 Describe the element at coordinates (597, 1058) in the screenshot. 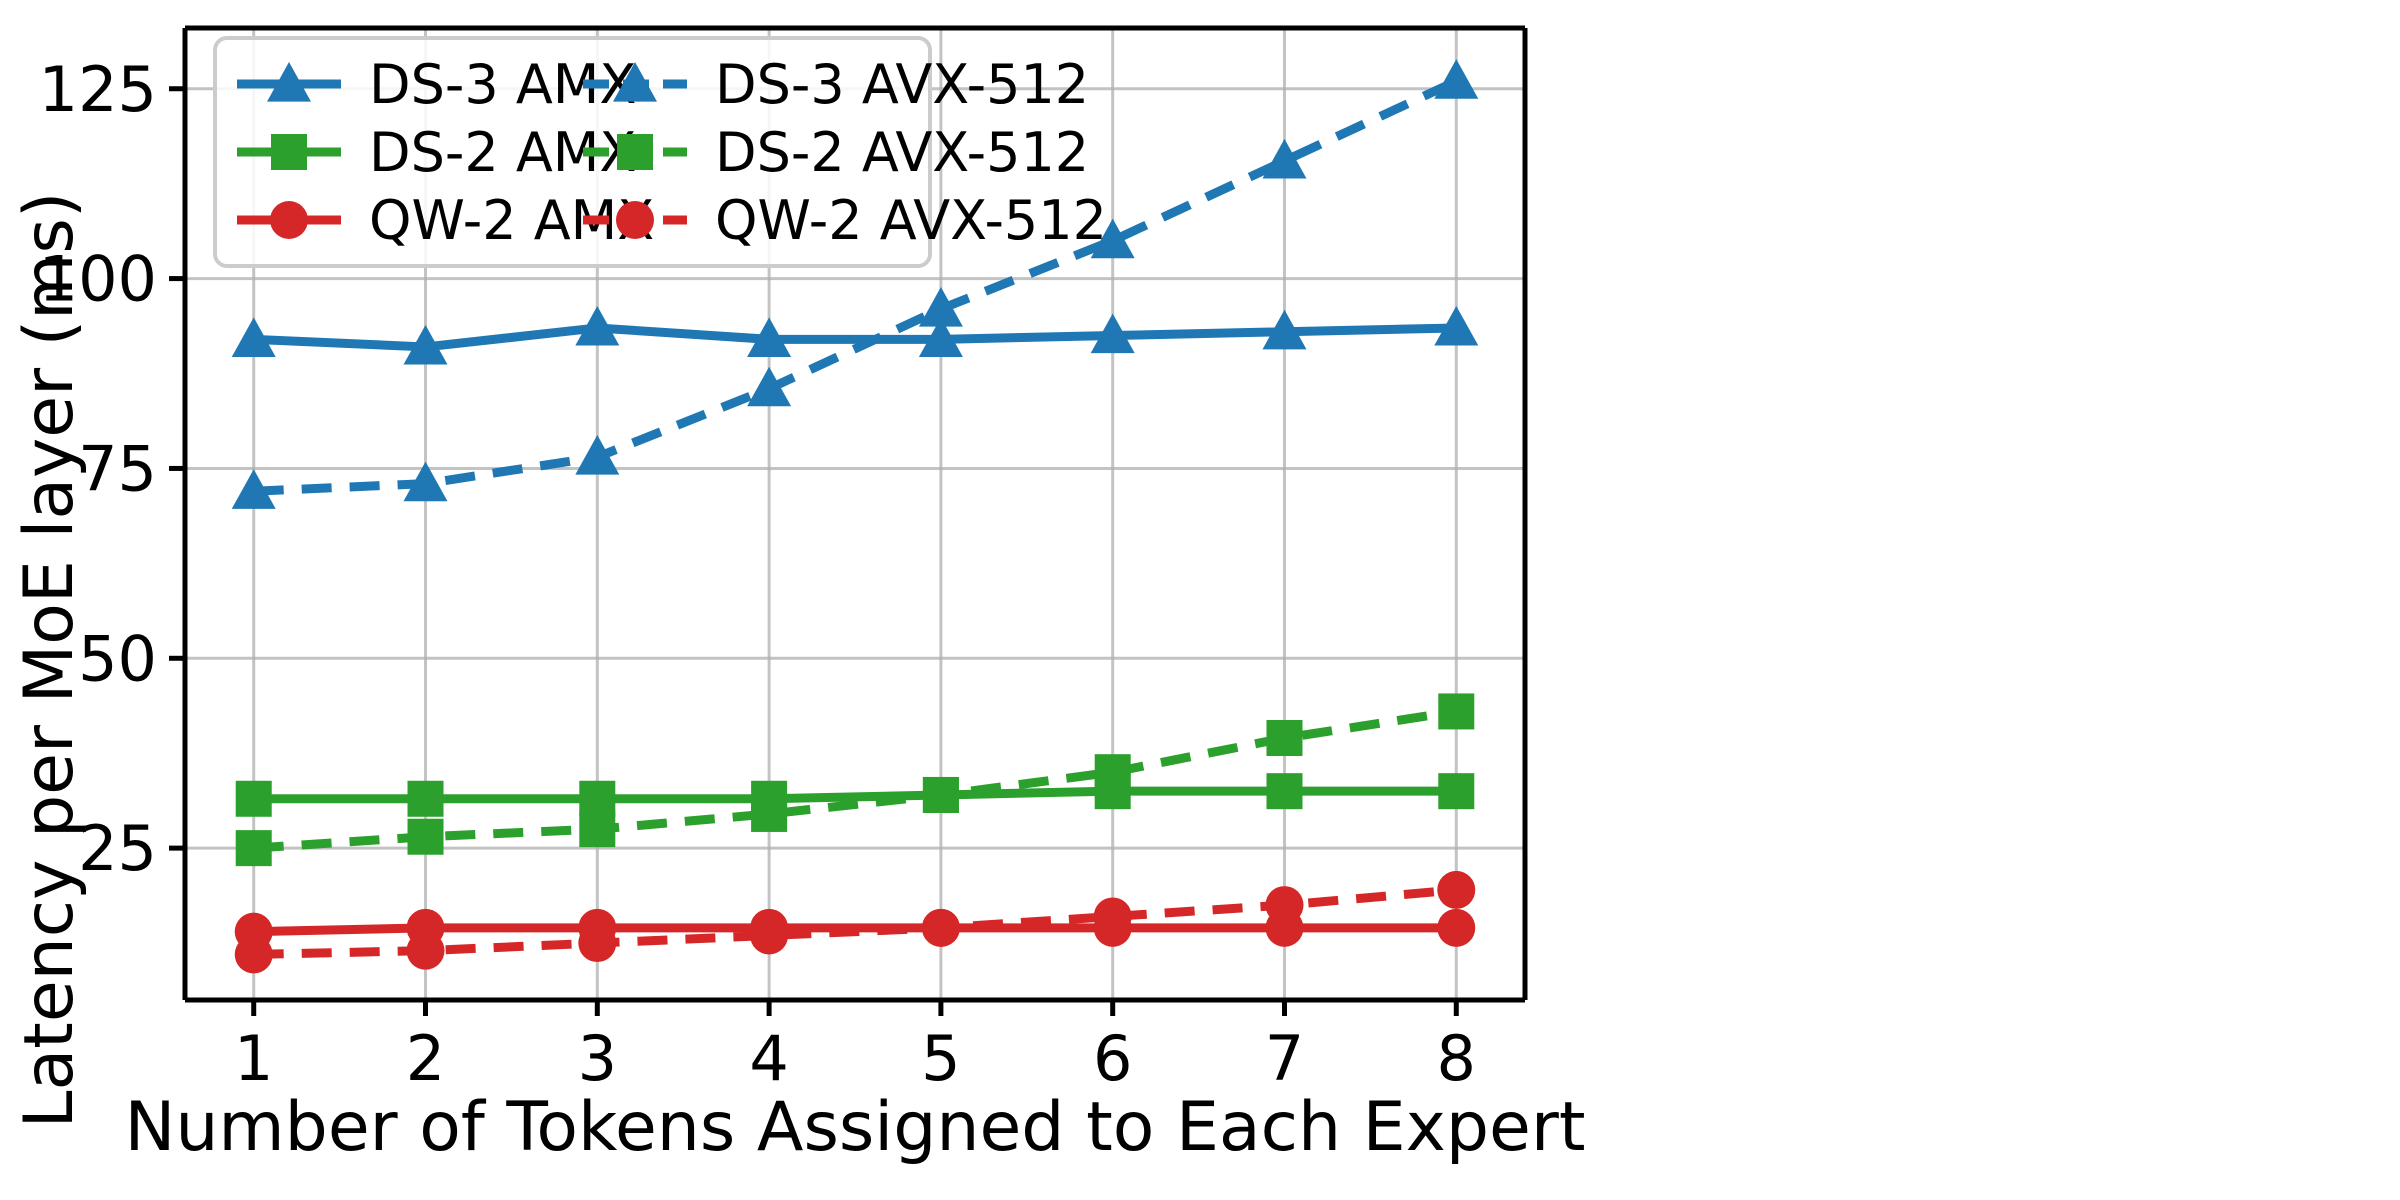

I see `x-axis-tick-label: 3` at that location.